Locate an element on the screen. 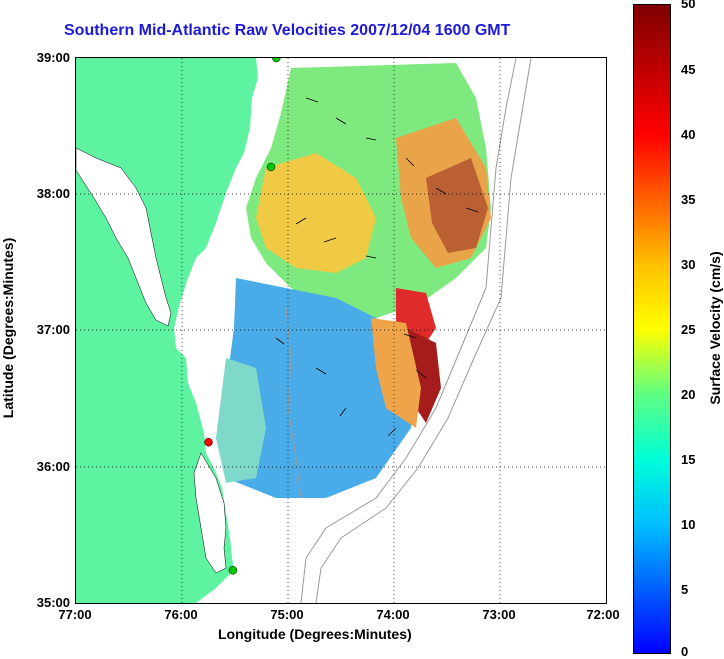  colorbar-tick-15: 15 is located at coordinates (688, 459).